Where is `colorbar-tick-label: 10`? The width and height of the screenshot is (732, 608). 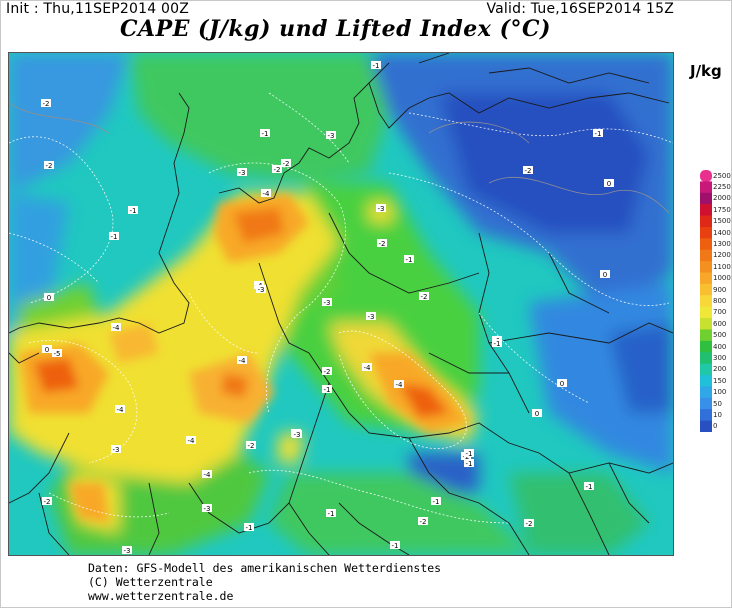 colorbar-tick-label: 10 is located at coordinates (717, 414).